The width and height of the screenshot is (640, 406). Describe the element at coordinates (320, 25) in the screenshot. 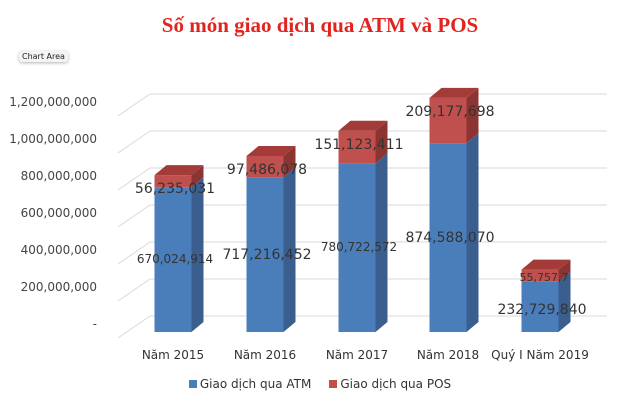

I see `chart-title: Số món giao dịch qua ATM và POS` at that location.